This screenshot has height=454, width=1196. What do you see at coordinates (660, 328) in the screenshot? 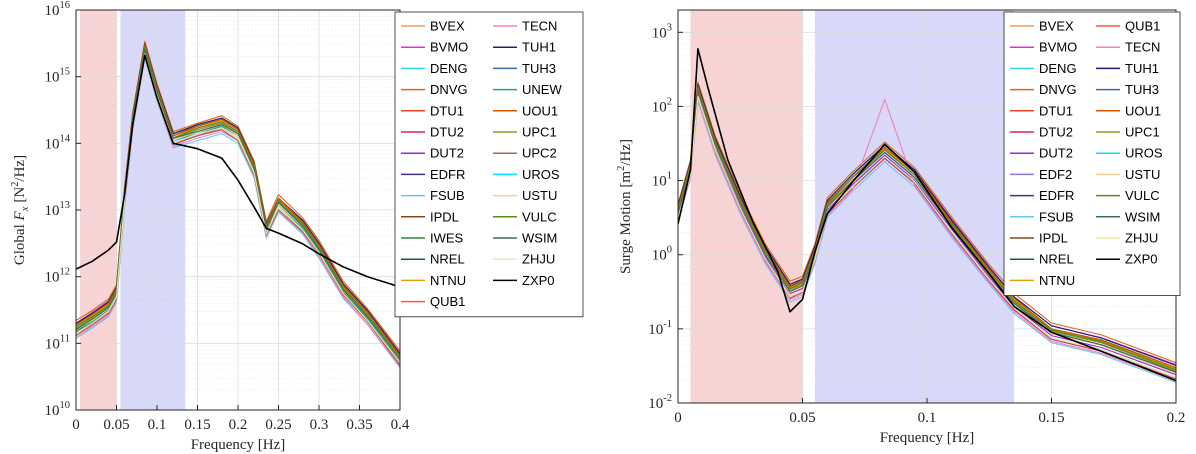
I see `y-tick-label: 10⁻¹` at bounding box center [660, 328].